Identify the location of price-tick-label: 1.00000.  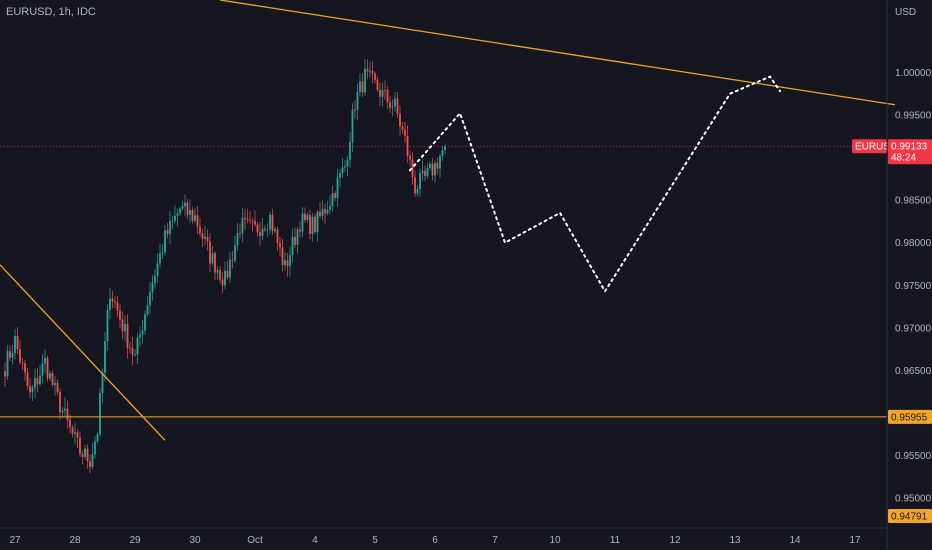
(913, 73).